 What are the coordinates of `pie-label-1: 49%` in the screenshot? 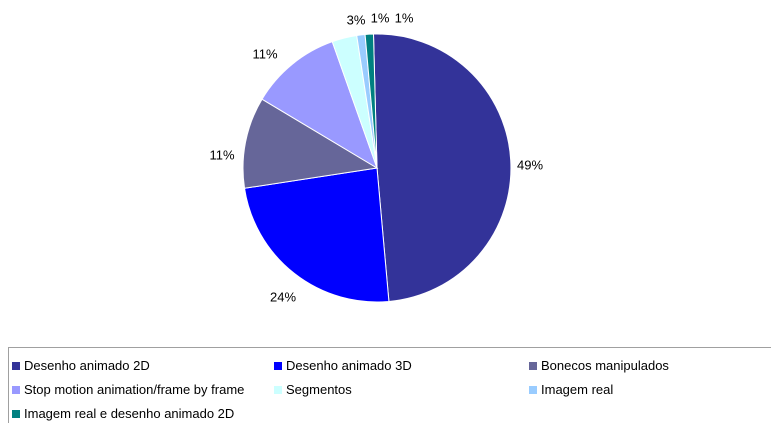 It's located at (530, 164).